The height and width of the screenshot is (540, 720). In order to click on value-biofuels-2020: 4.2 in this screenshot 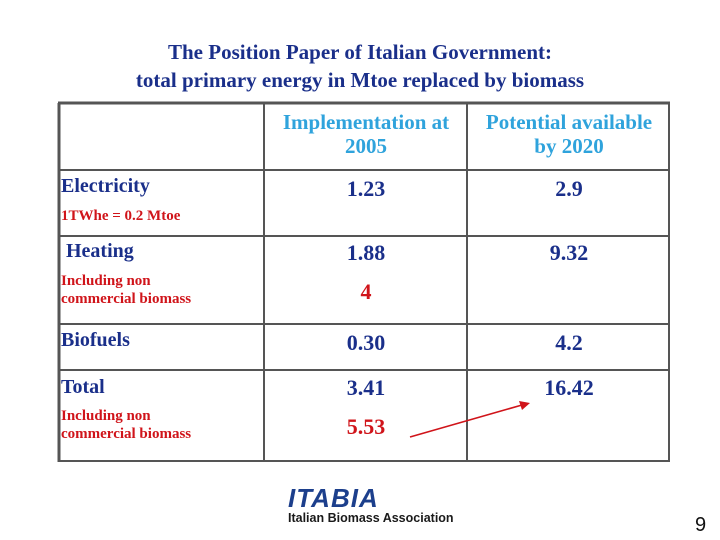, I will do `click(569, 342)`.